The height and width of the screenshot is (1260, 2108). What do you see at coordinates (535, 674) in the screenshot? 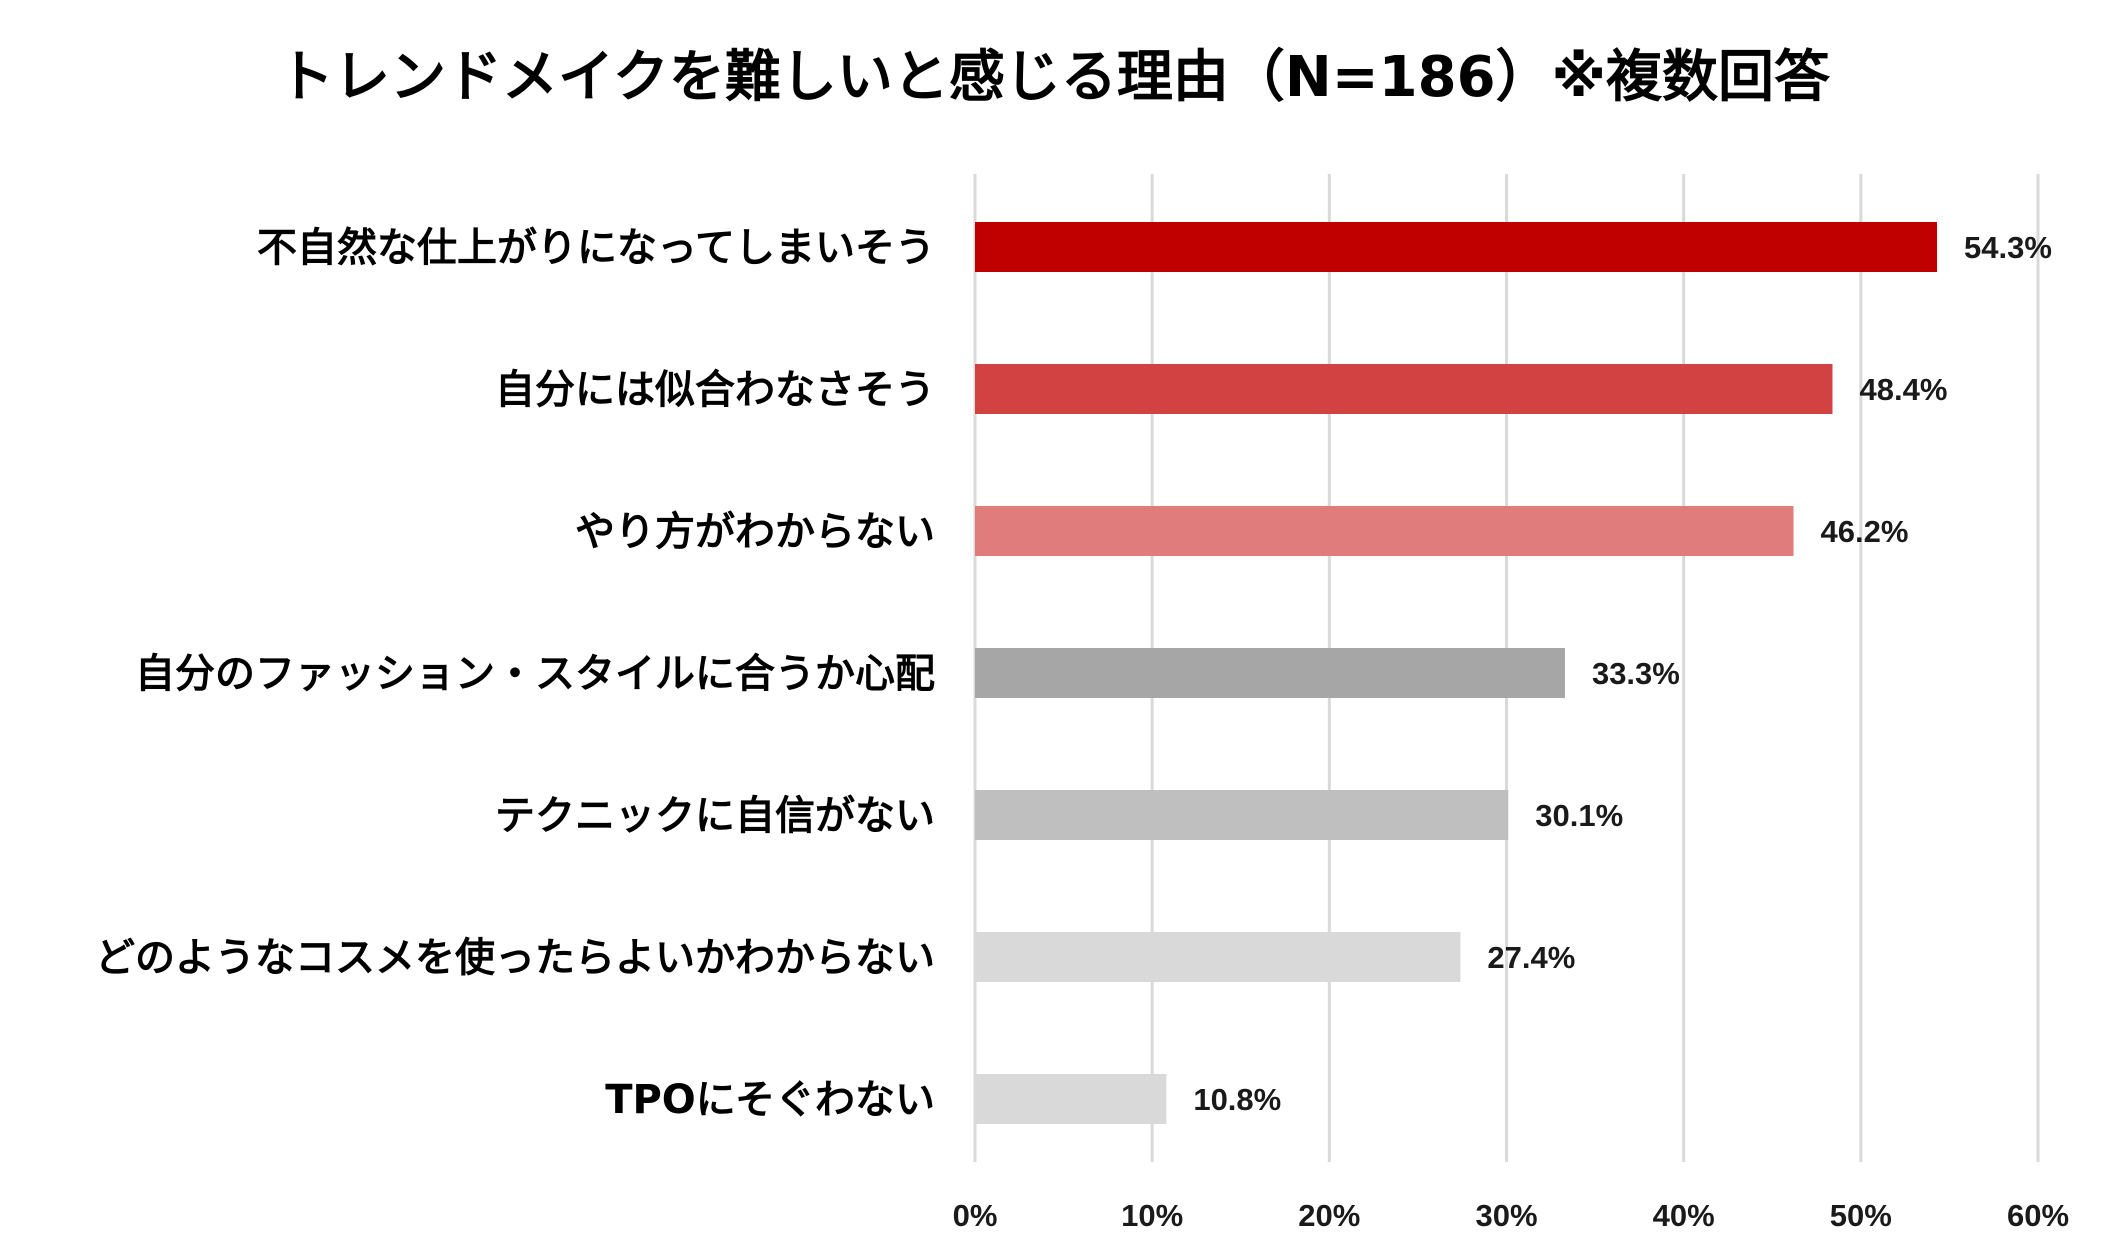
I see `category-label: 自分のファッション・スタイルに合うか心配` at bounding box center [535, 674].